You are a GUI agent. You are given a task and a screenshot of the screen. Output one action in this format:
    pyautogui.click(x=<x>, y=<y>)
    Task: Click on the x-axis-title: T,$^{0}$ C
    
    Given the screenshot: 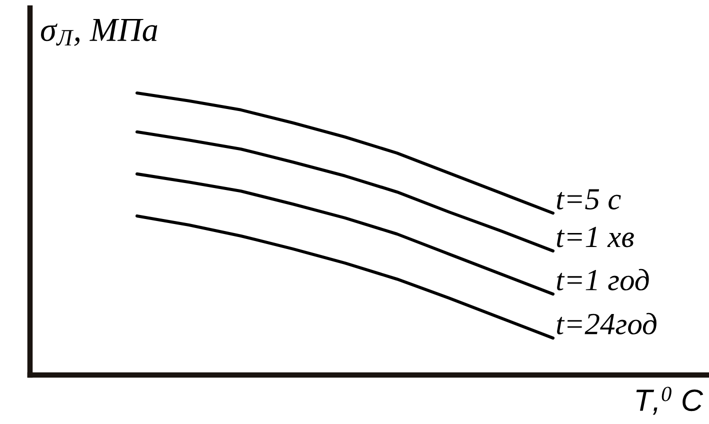 What is the action you would take?
    pyautogui.click(x=670, y=400)
    